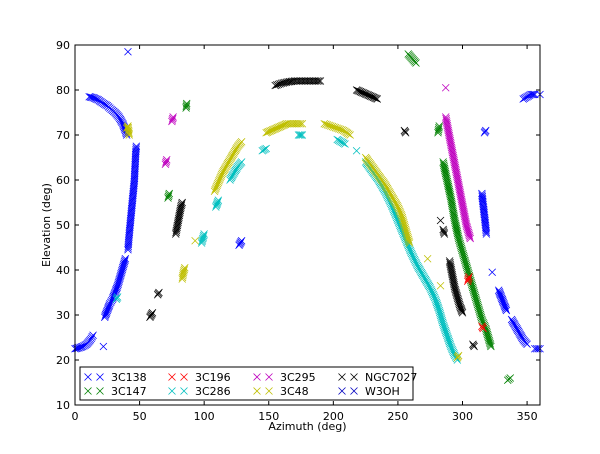 The height and width of the screenshot is (454, 600). I want to click on legend-label: 3C295, so click(298, 377).